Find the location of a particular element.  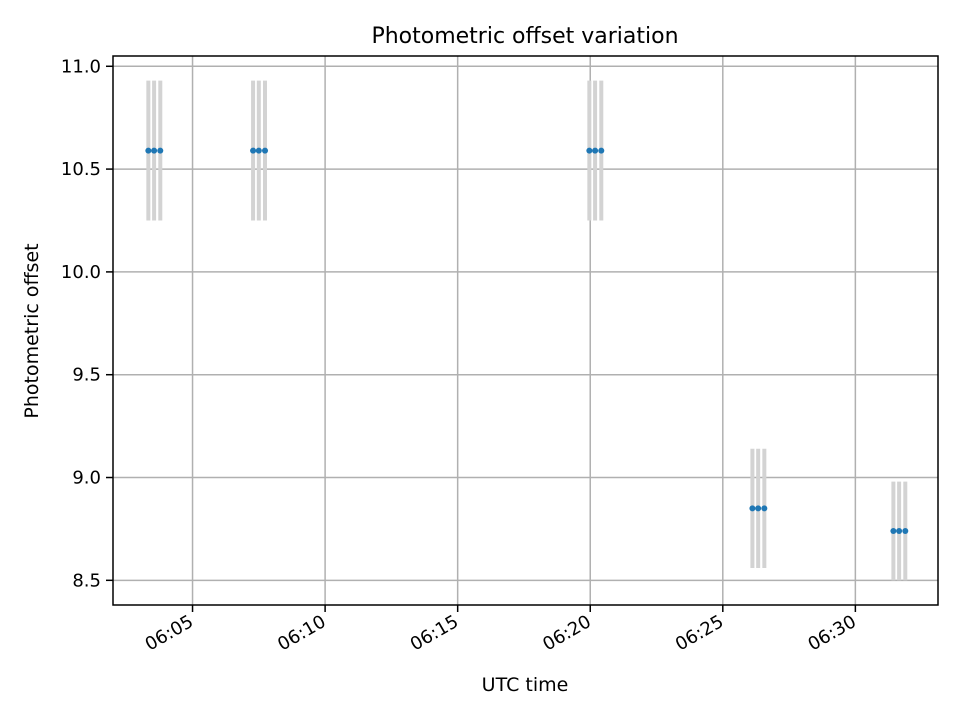

y-tick-label: 9.5 is located at coordinates (86, 375).